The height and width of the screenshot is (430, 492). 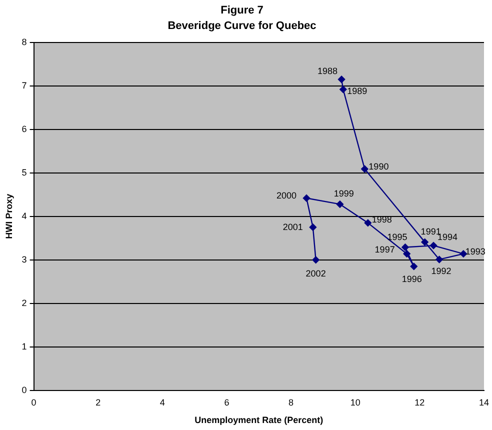 What do you see at coordinates (242, 10) in the screenshot?
I see `chart-title: Figure 7` at bounding box center [242, 10].